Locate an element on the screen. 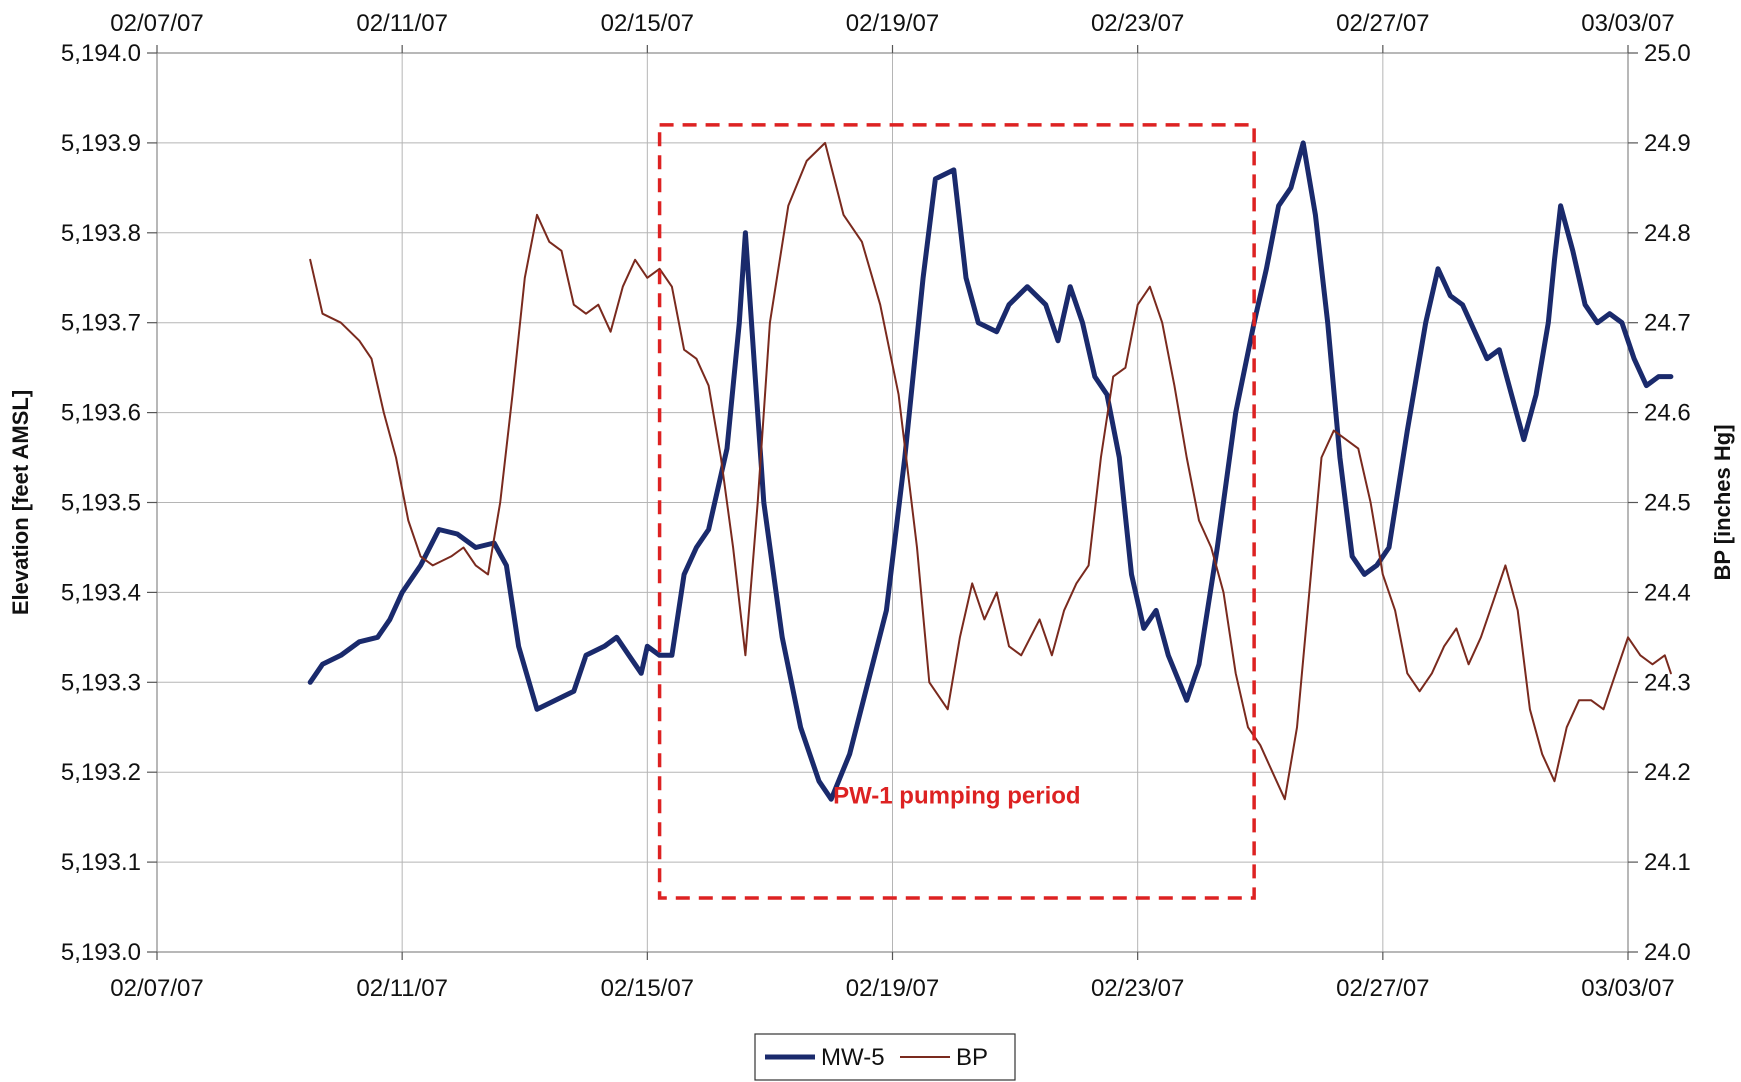 This screenshot has height=1082, width=1741. legend-label-mw-5: MW-5 is located at coordinates (853, 1057).